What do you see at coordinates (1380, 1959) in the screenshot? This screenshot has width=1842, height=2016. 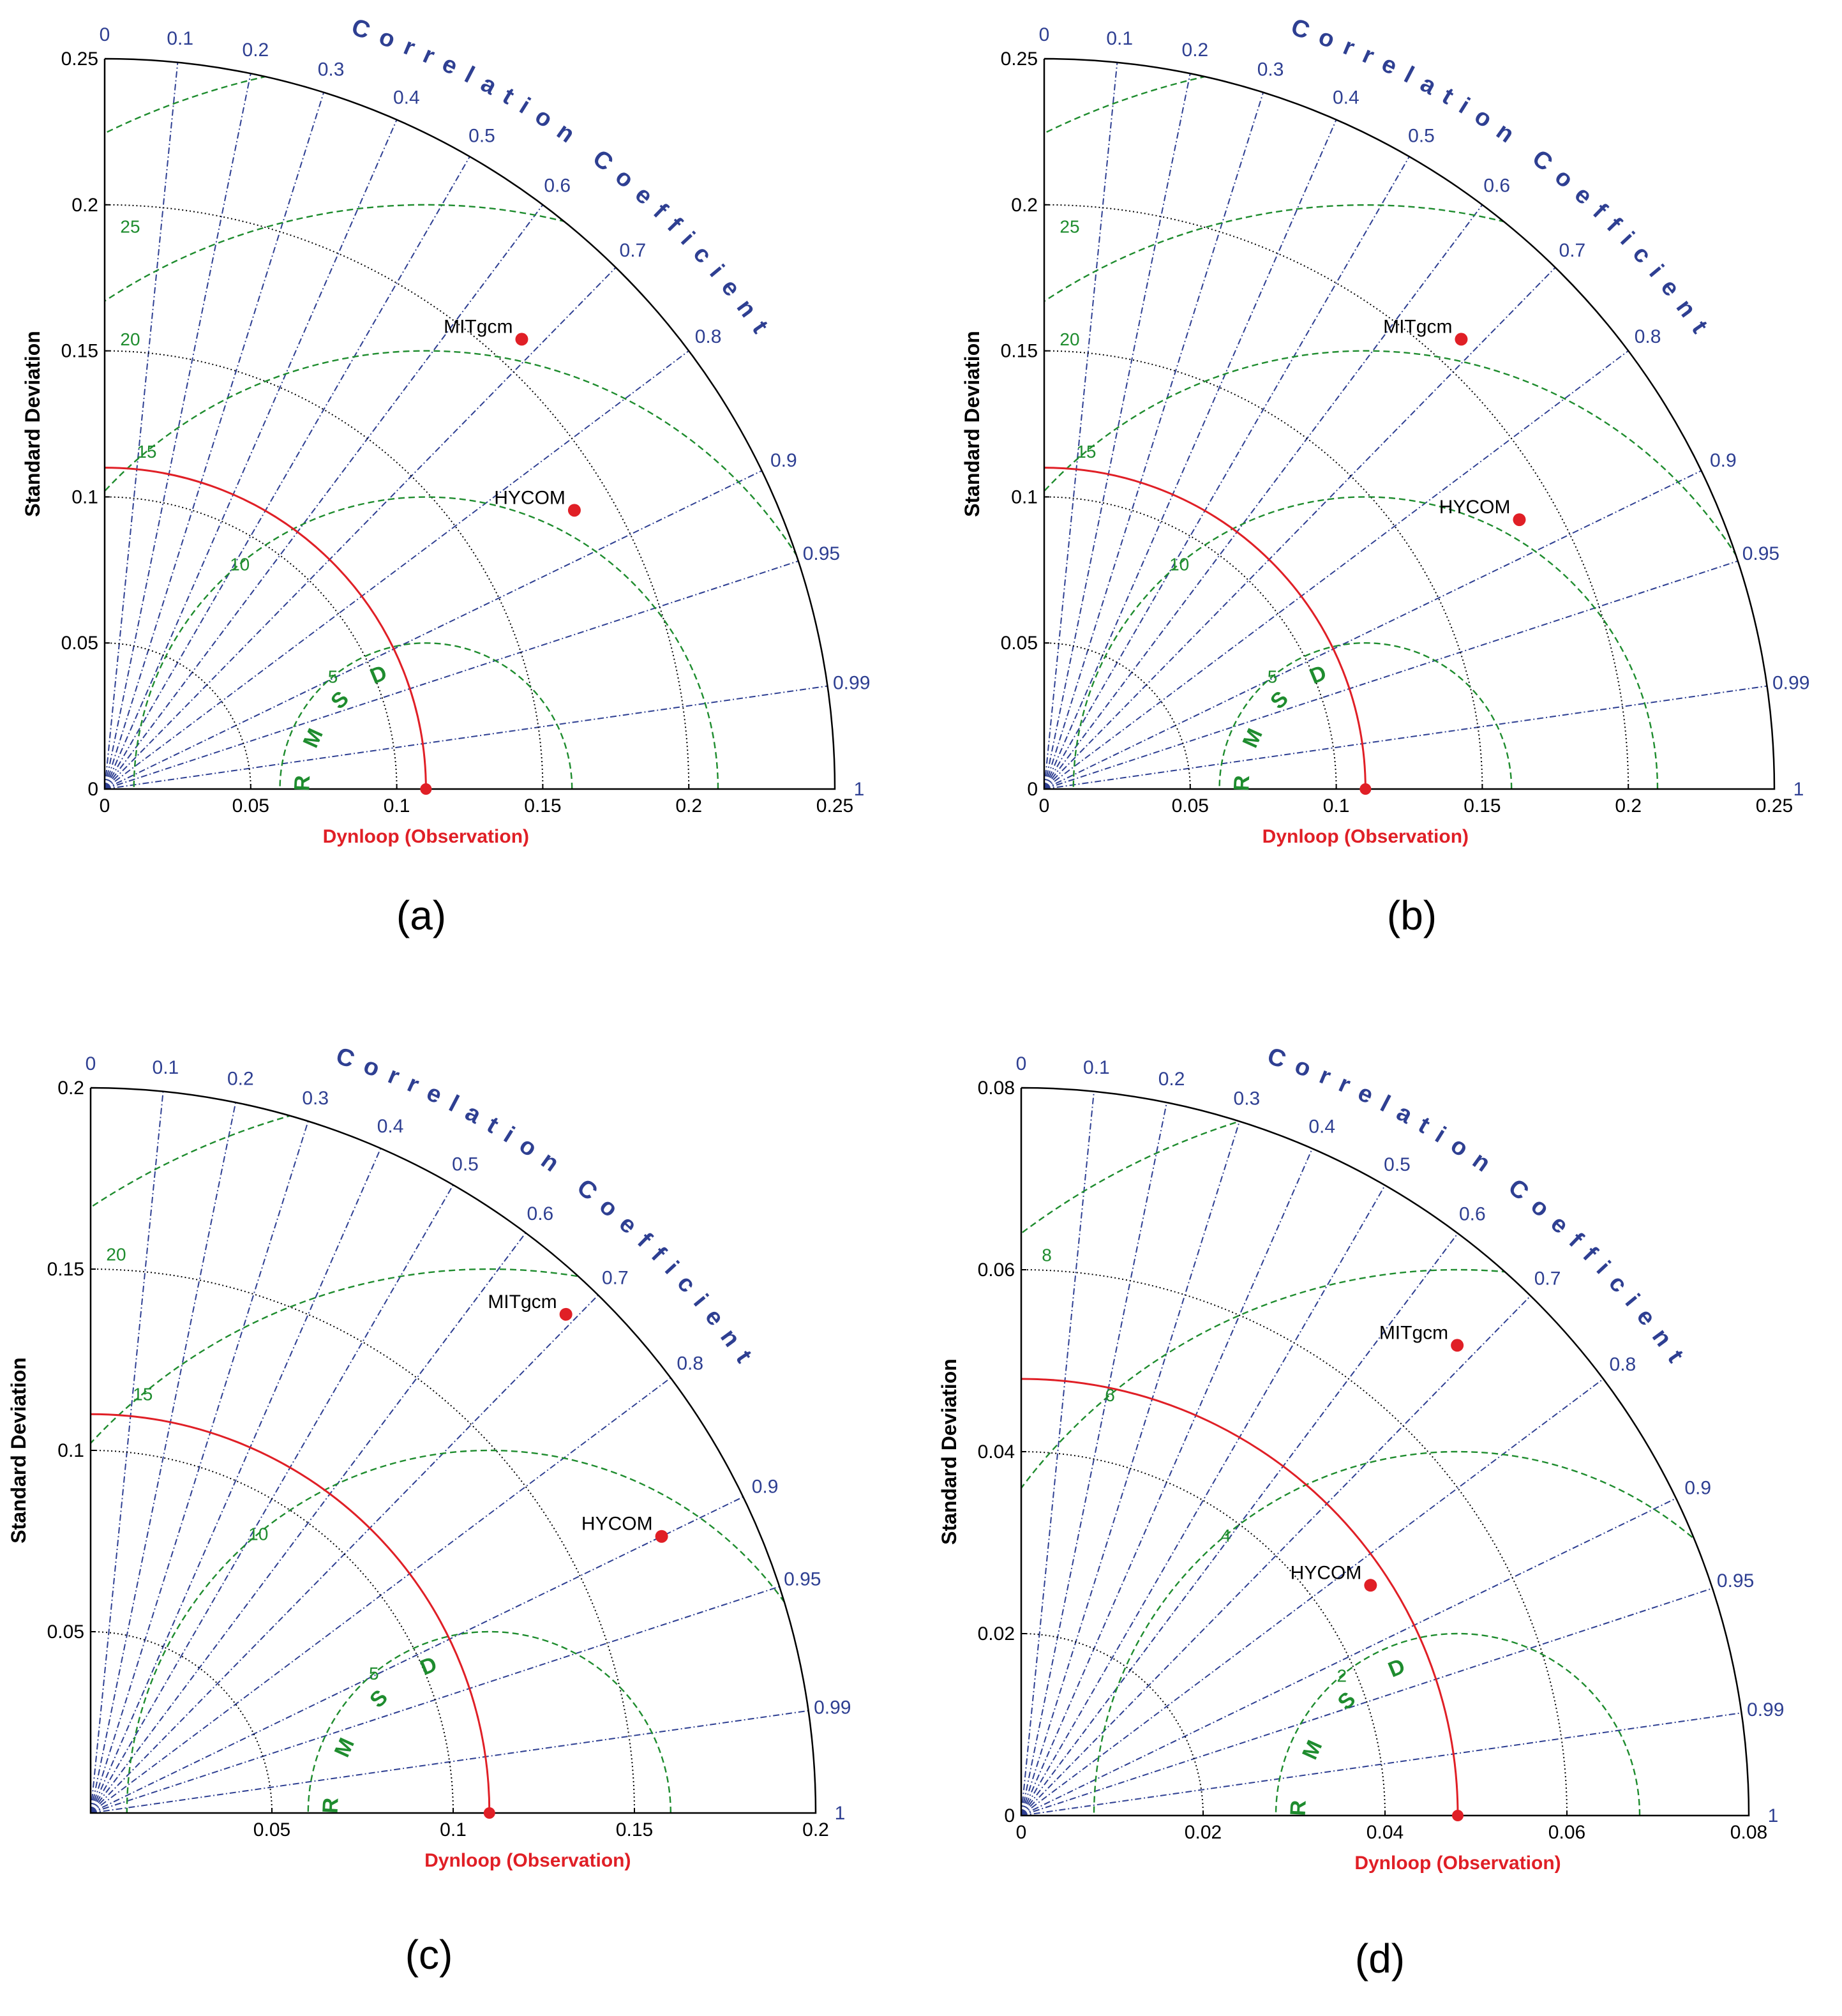 I see `panel-label: (d)` at bounding box center [1380, 1959].